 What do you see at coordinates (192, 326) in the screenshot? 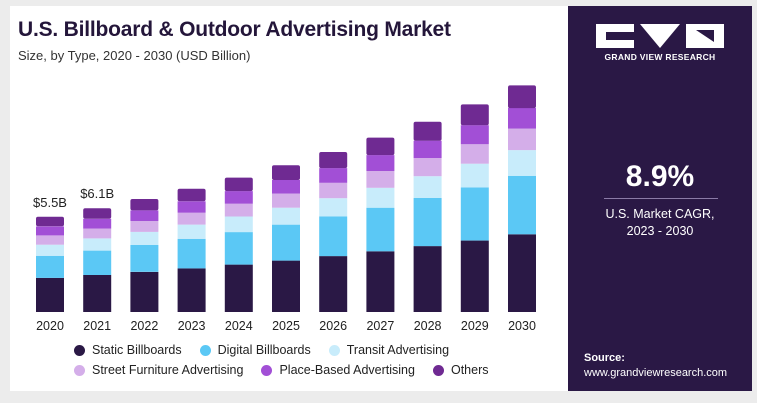
I see `x-tick-label: 2023` at bounding box center [192, 326].